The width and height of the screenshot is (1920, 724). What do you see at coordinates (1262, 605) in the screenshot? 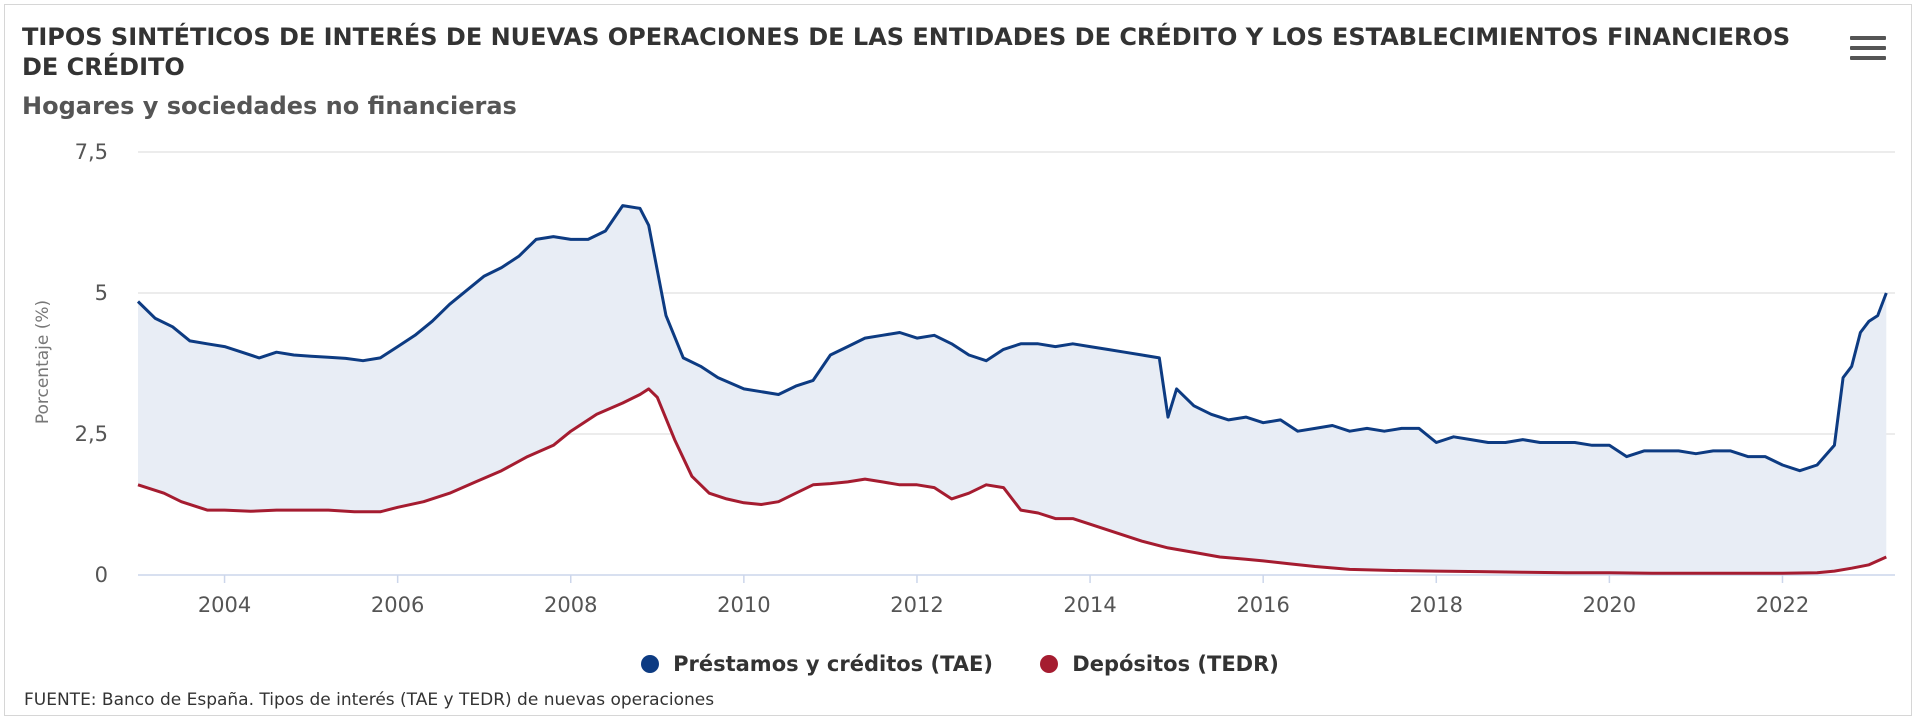
I see `x-tick-label: 2016` at bounding box center [1262, 605].